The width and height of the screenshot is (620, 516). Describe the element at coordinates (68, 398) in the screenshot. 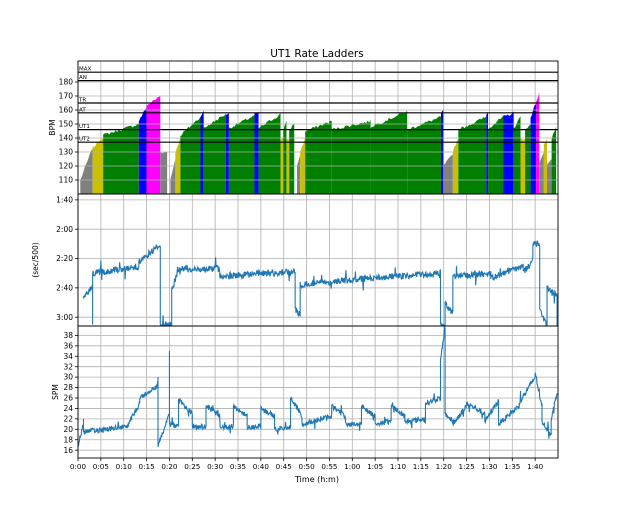

I see `spm-ytick-label: 26` at that location.